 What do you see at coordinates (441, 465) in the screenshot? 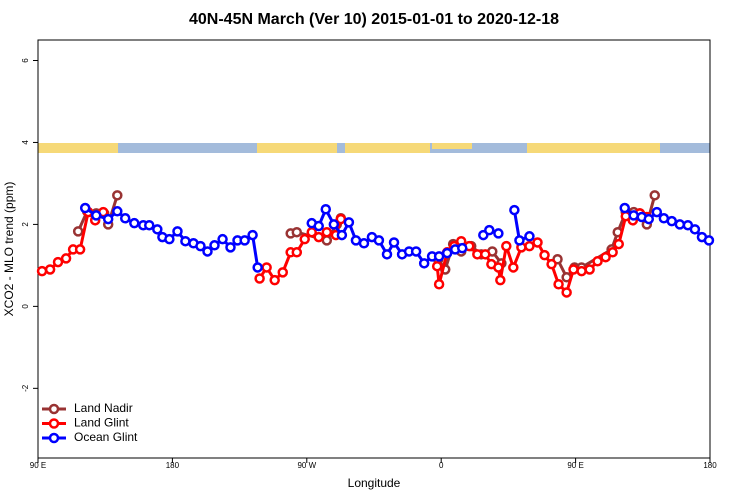
I see `x-tick-label: 0` at bounding box center [441, 465].